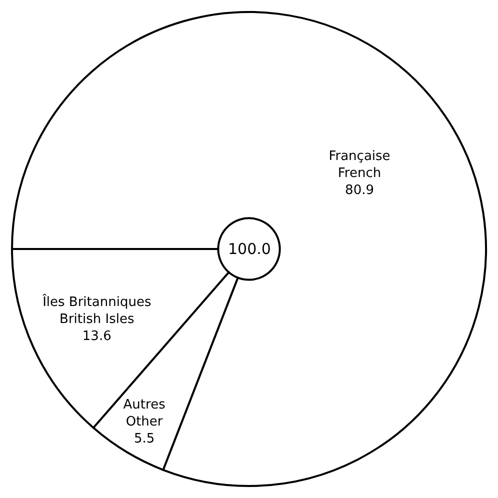 The width and height of the screenshot is (498, 498). Describe the element at coordinates (249, 249) in the screenshot. I see `text: 100.0` at that location.